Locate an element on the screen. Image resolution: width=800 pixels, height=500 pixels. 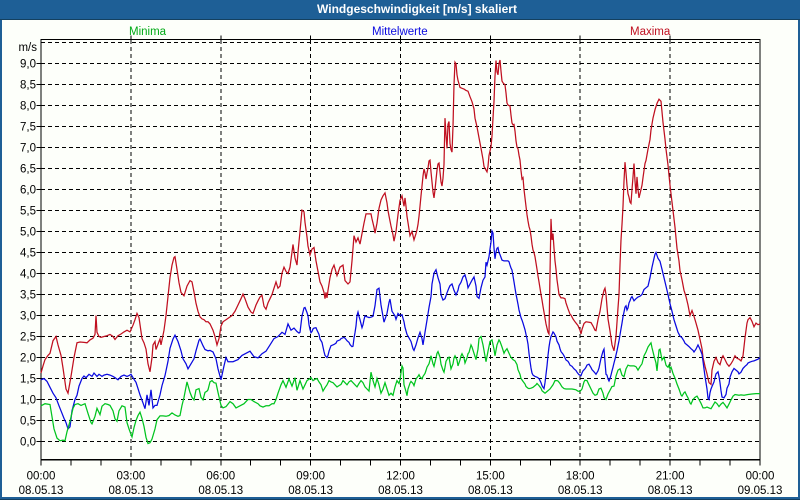
svg-text: 3,5 is located at coordinates (28, 296).